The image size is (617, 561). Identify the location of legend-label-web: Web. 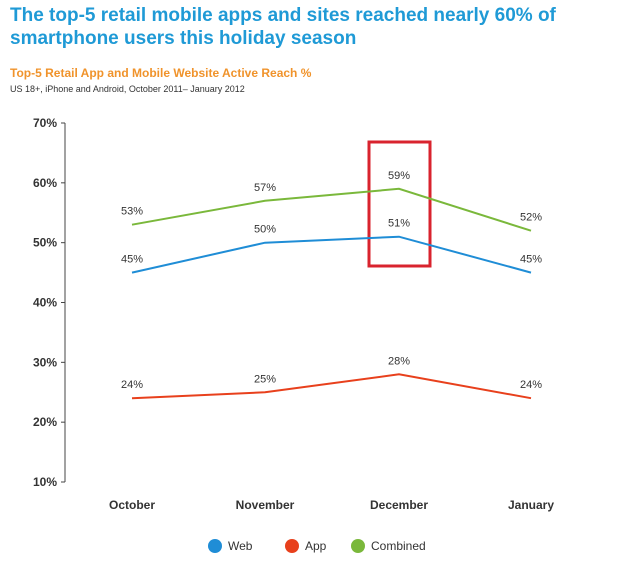
(240, 546).